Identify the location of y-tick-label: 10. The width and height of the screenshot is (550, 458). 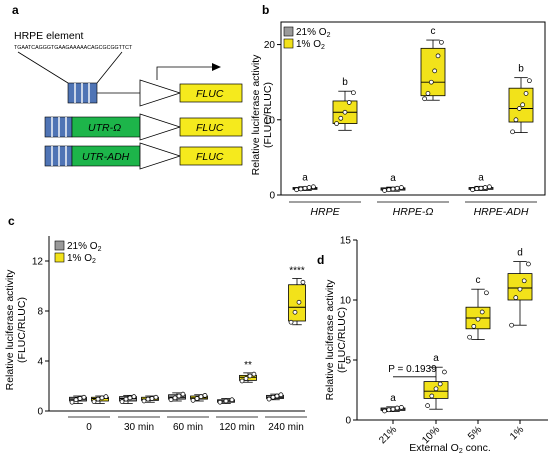
(346, 301).